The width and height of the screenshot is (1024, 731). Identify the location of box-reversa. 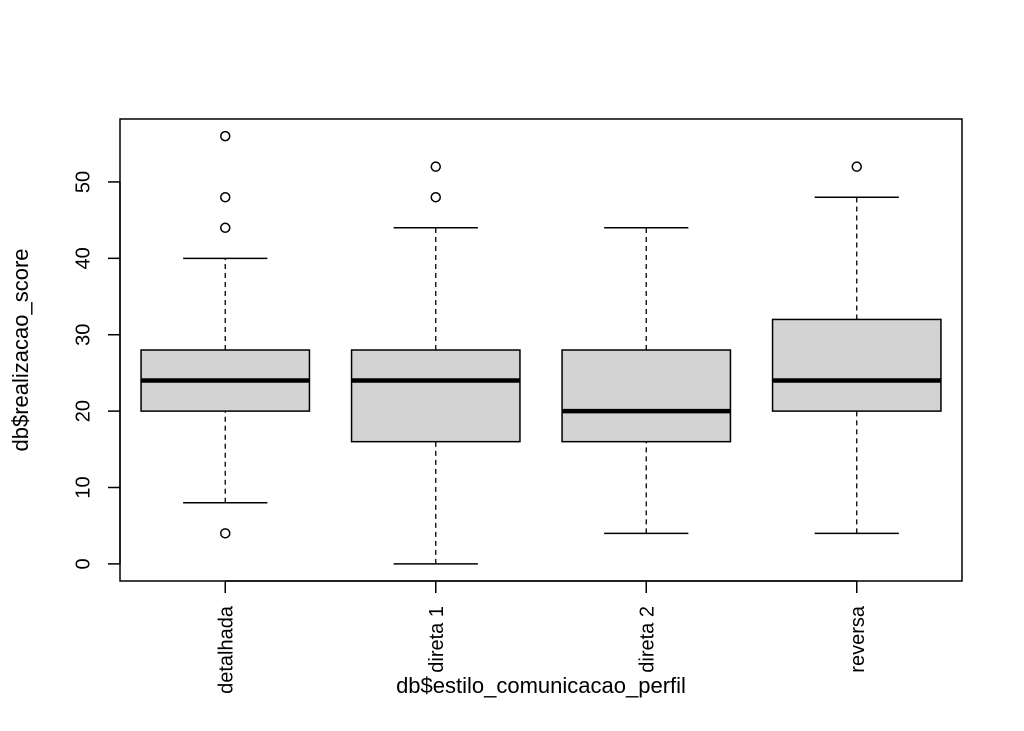
(856, 348).